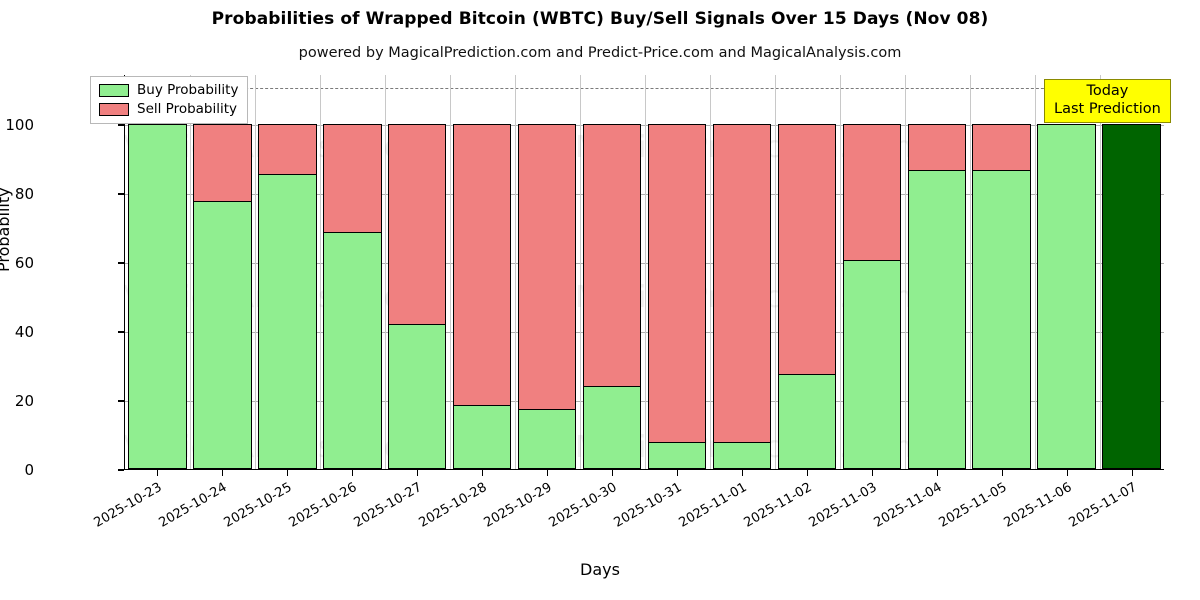 This screenshot has height=600, width=1200. Describe the element at coordinates (6, 229) in the screenshot. I see `y-axis-label: Probability` at that location.